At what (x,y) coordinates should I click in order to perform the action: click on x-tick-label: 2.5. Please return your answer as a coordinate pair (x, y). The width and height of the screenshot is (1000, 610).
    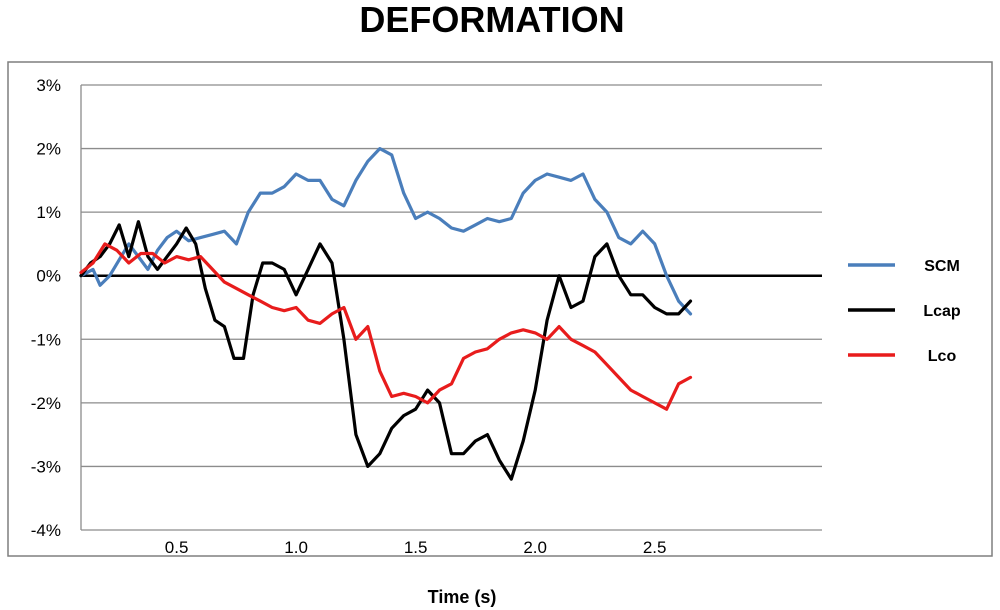
    Looking at the image, I should click on (655, 547).